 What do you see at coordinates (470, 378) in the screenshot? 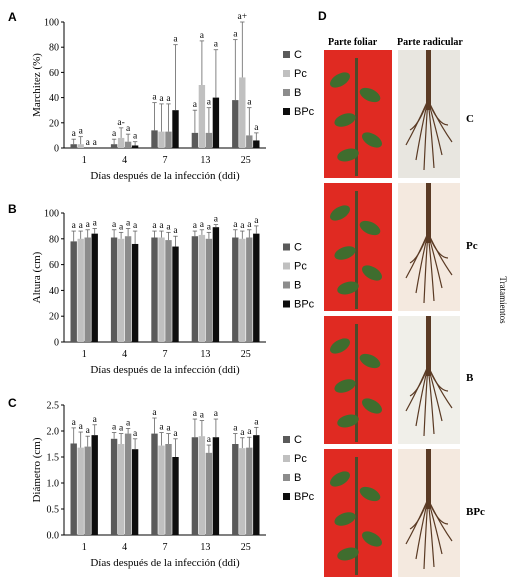
I see `row-label-b: B` at bounding box center [470, 378].